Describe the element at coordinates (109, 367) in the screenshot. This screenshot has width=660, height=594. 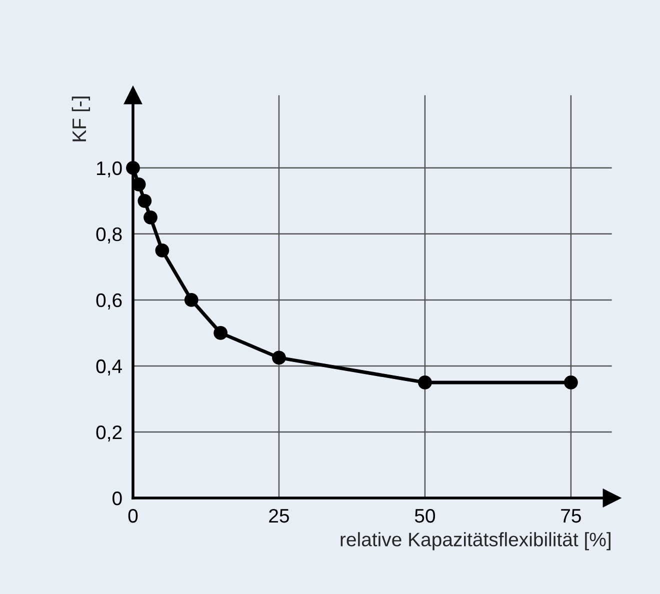
I see `y-tick-label: 0,4` at that location.